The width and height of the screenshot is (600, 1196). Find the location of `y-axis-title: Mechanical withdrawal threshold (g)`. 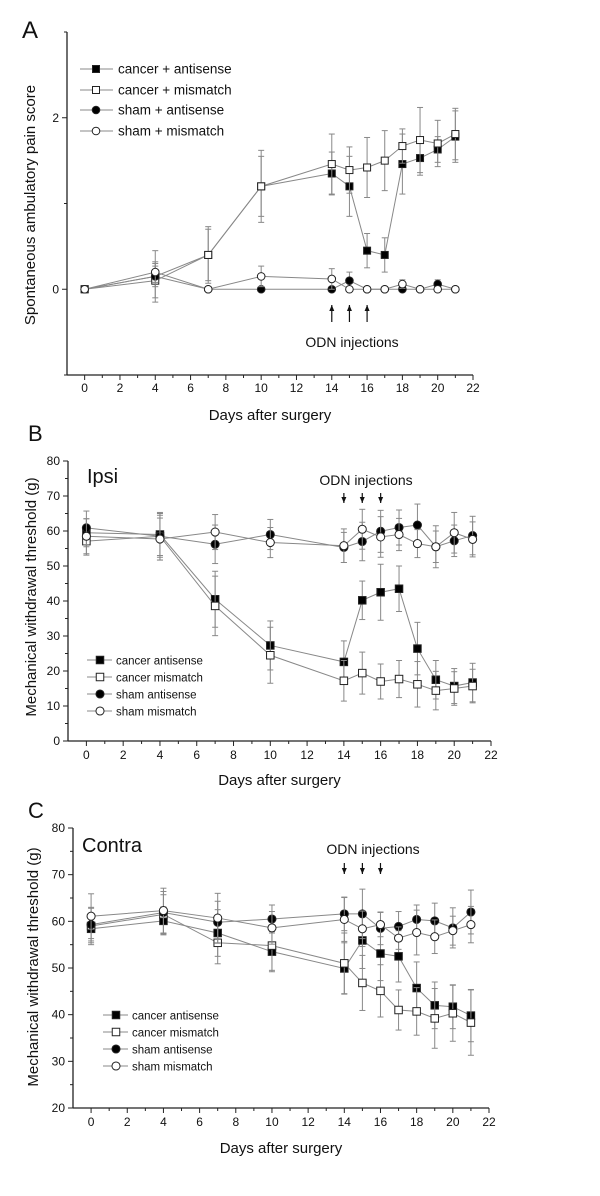

y-axis-title: Mechanical withdrawal threshold (g) is located at coordinates (33, 966).